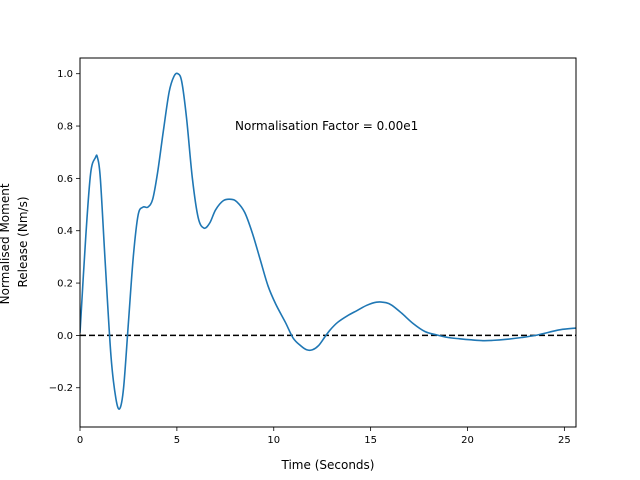 The height and width of the screenshot is (480, 640). I want to click on y-tick-label: 0.0, so click(65, 336).